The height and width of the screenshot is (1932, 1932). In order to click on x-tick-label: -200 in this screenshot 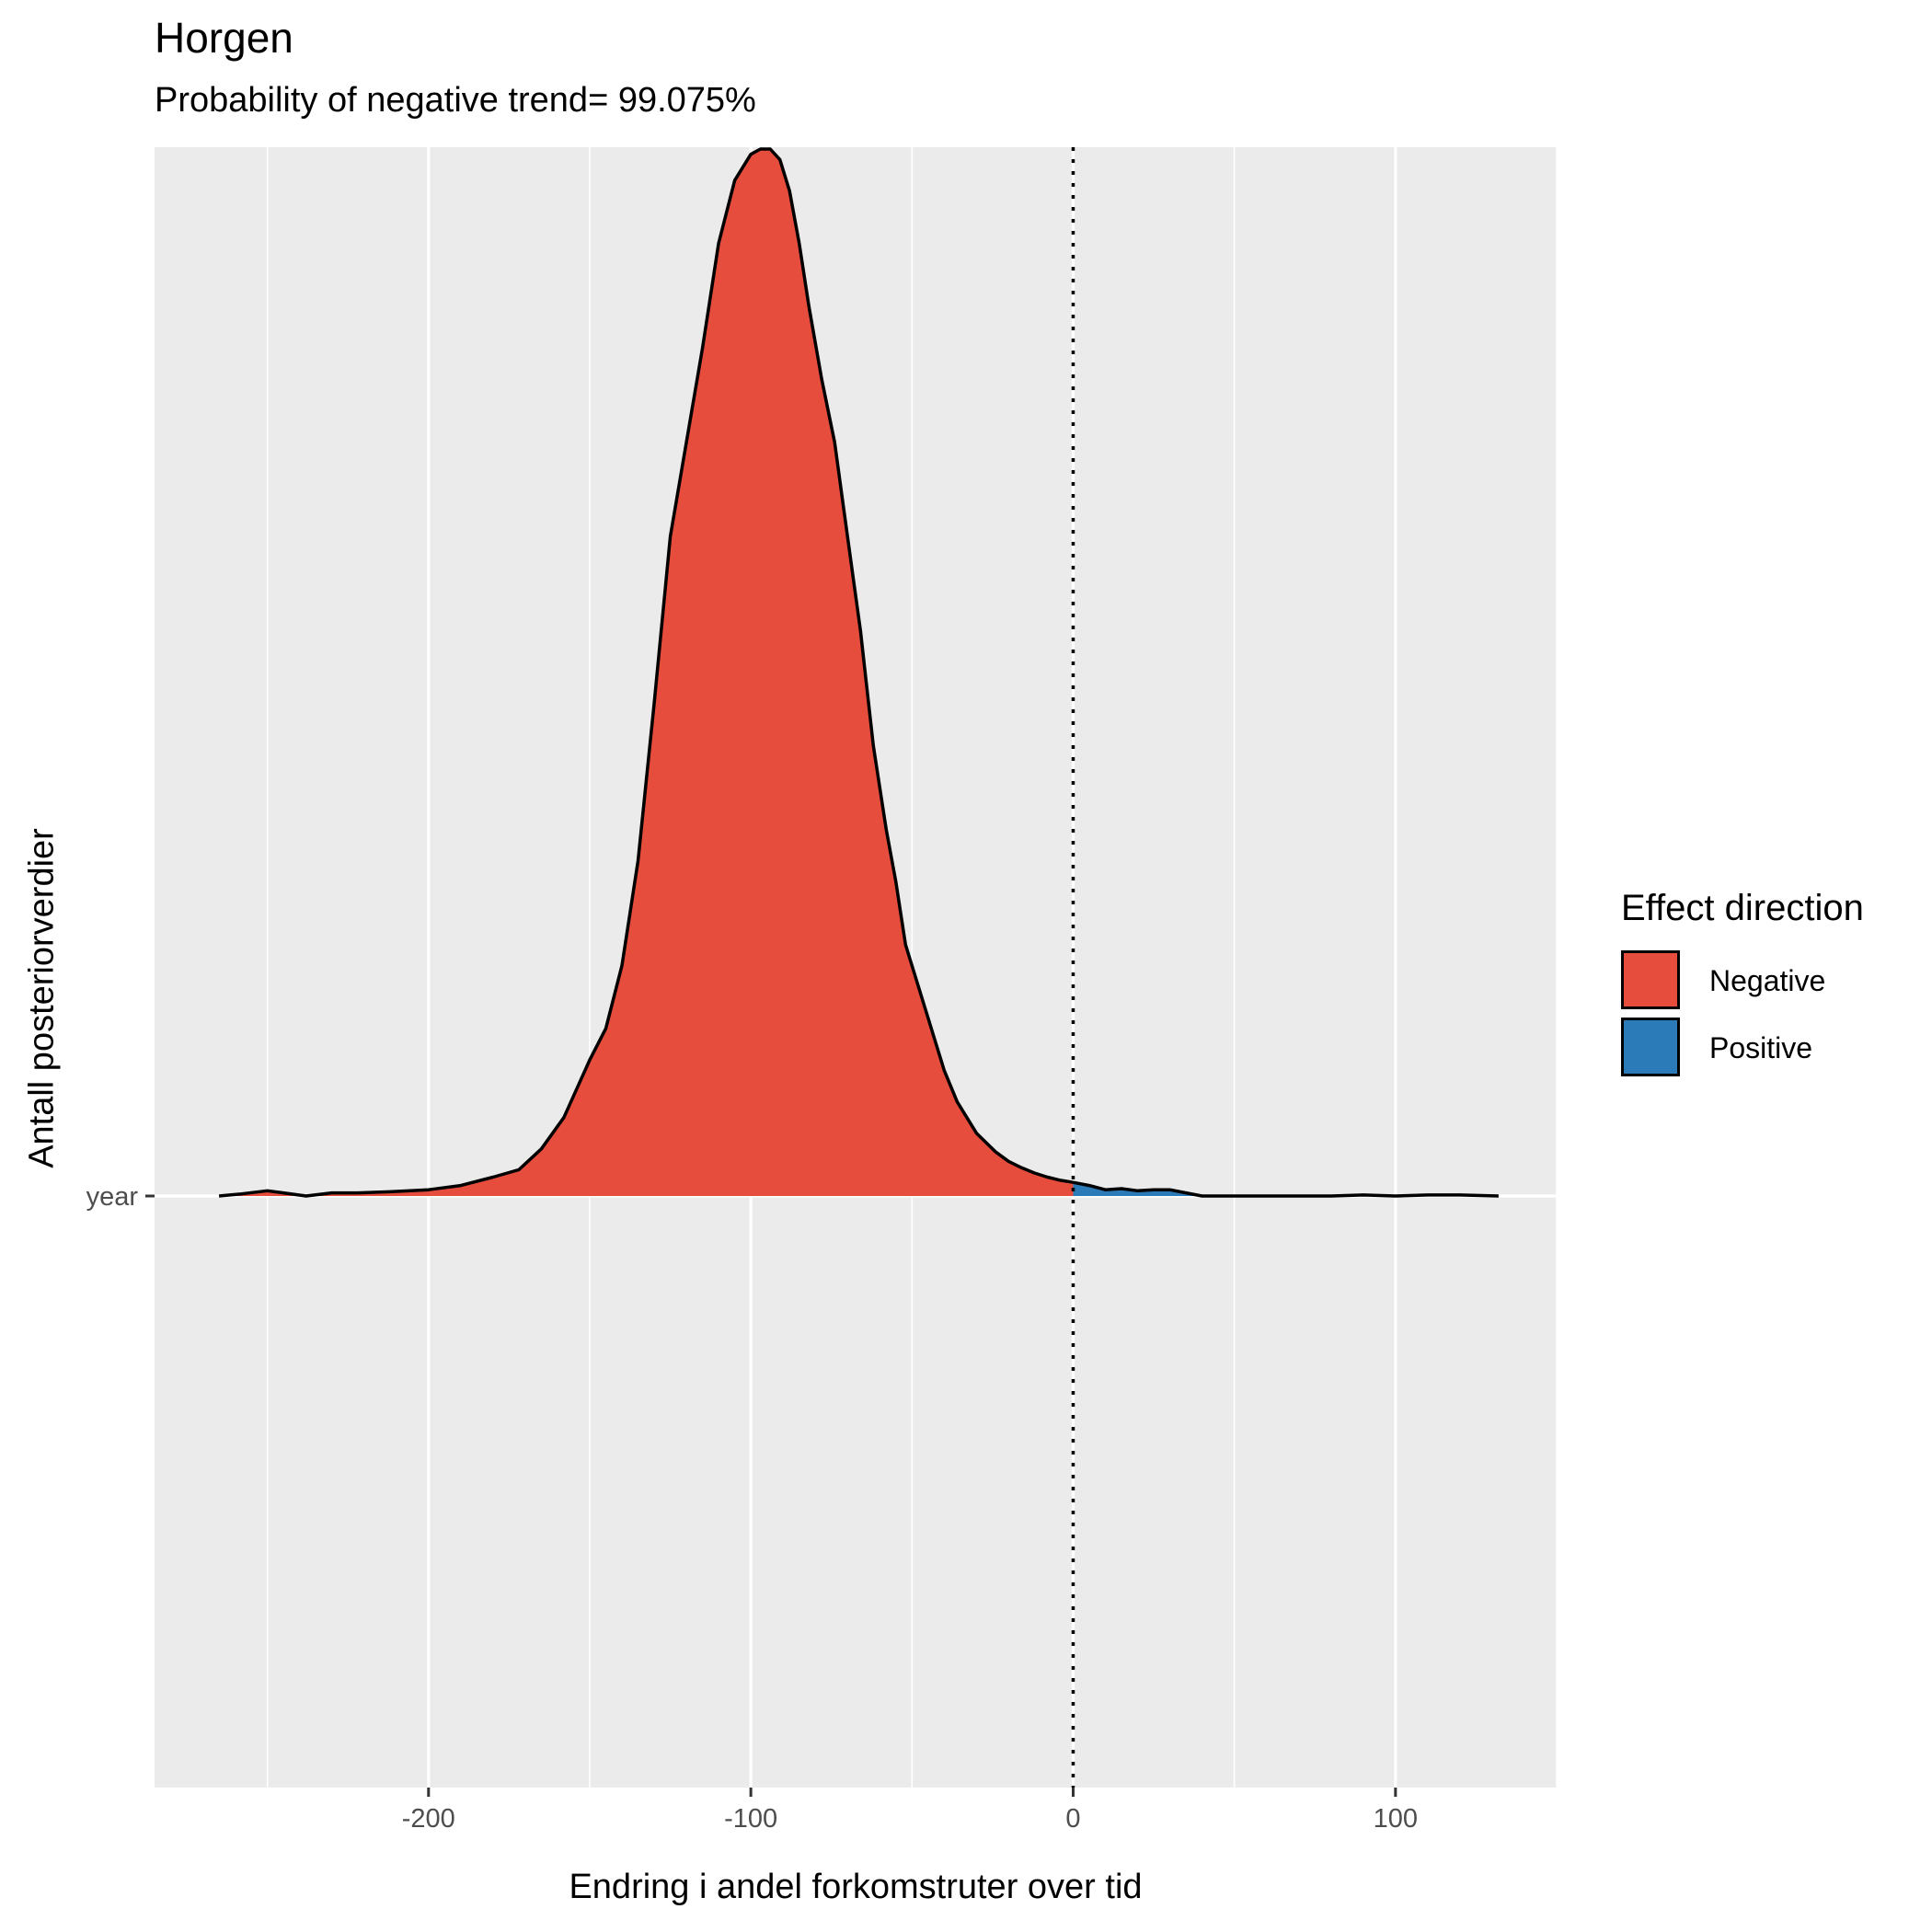, I will do `click(428, 1819)`.